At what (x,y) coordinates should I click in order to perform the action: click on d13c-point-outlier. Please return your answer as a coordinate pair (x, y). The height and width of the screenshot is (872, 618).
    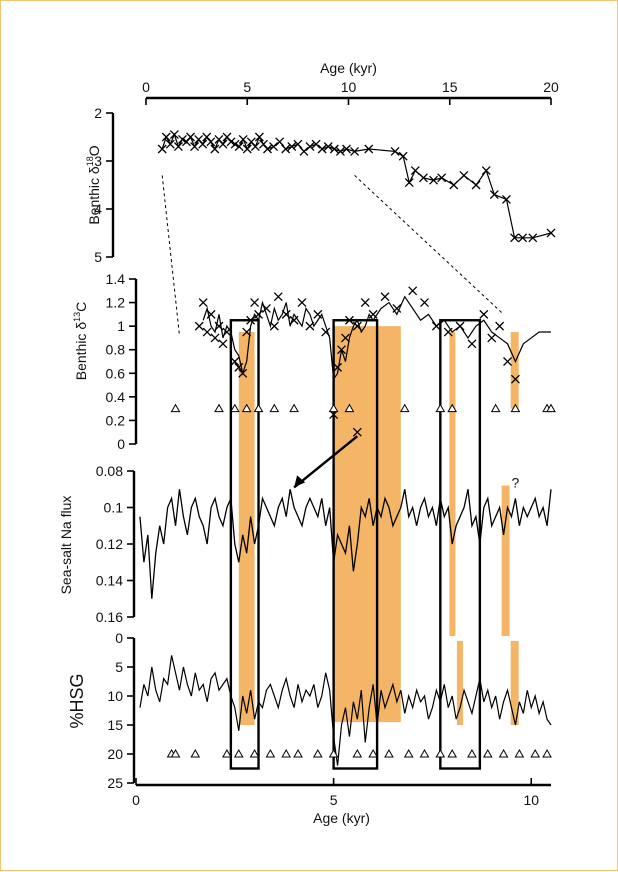
    Looking at the image, I should click on (357, 432).